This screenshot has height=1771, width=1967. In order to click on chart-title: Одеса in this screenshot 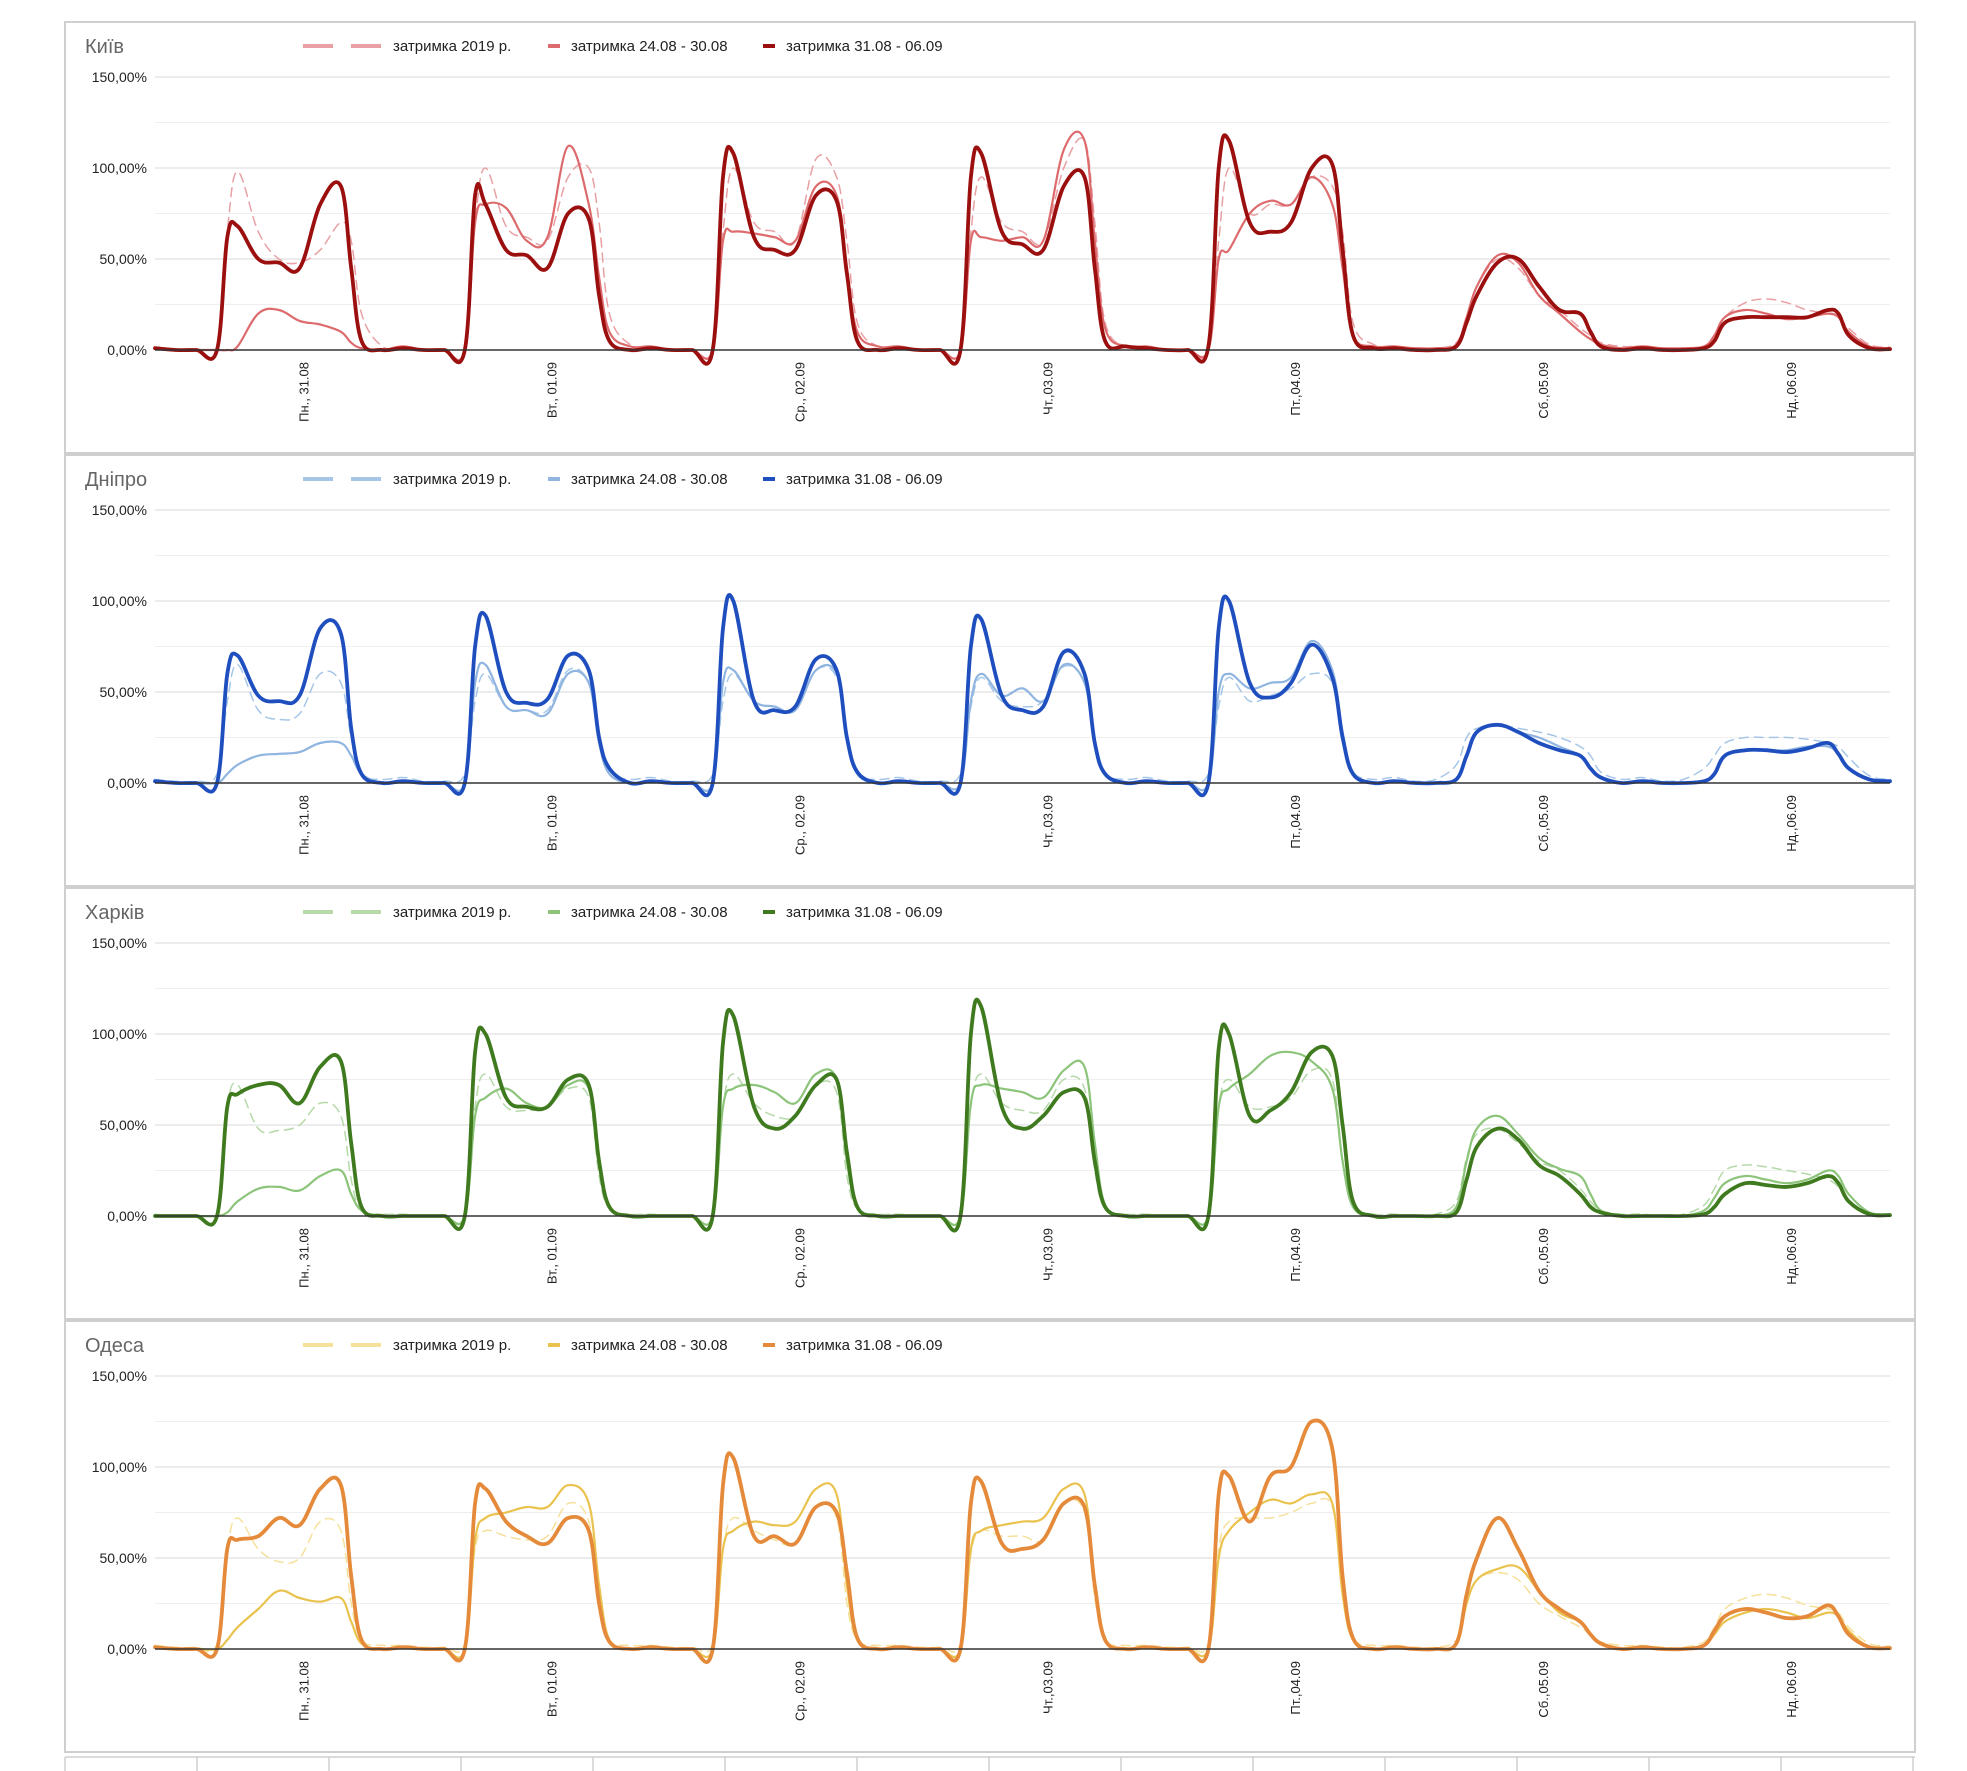, I will do `click(115, 1346)`.